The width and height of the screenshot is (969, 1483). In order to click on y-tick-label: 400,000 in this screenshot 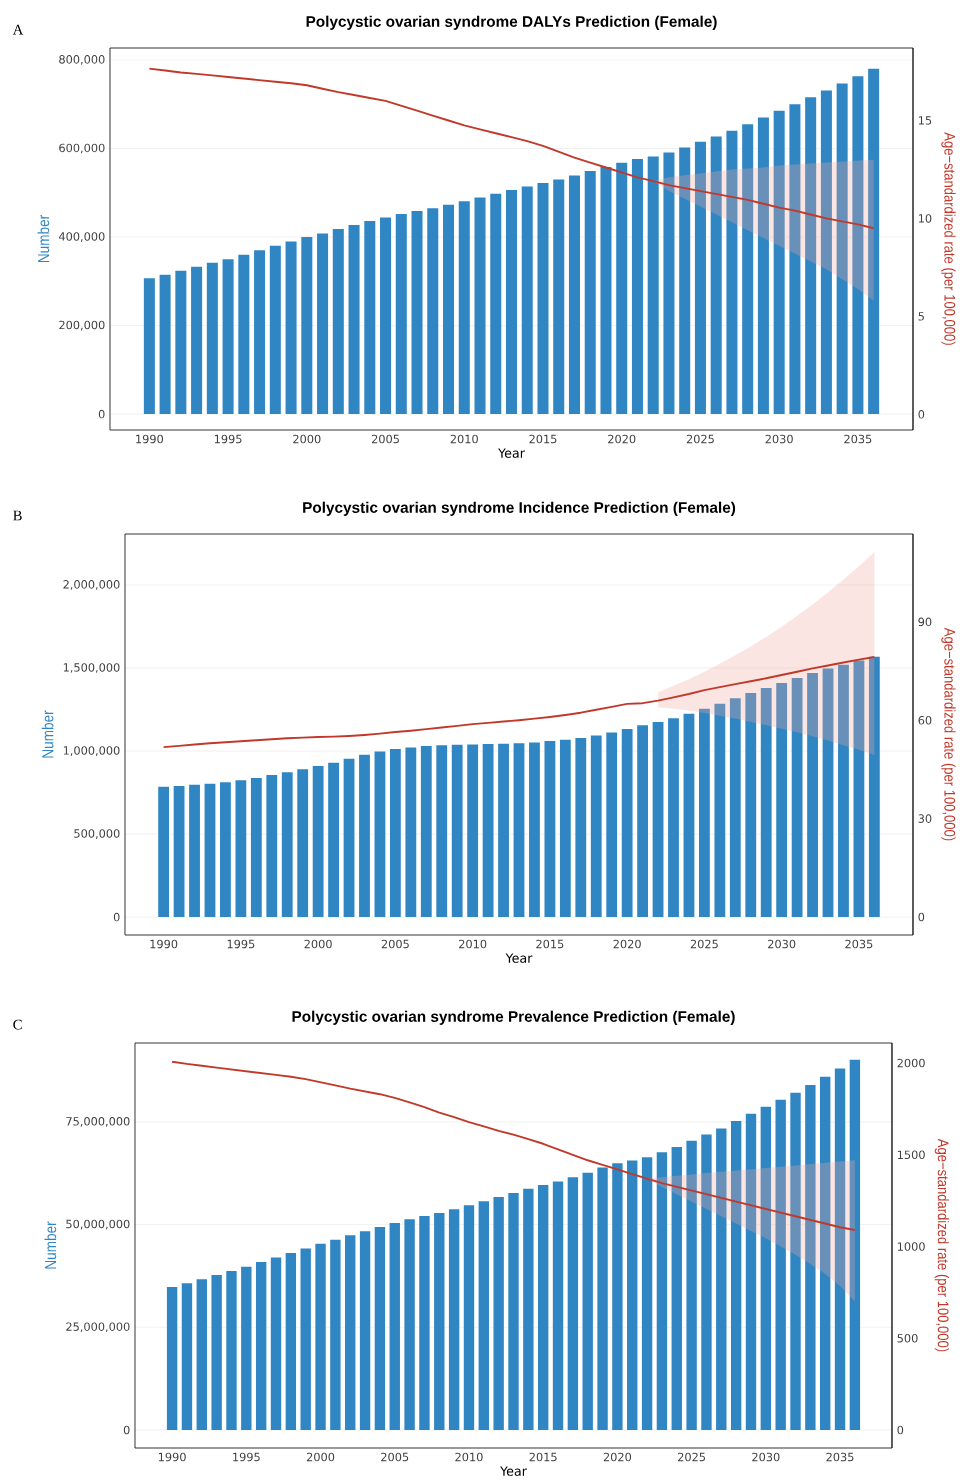, I will do `click(81, 237)`.